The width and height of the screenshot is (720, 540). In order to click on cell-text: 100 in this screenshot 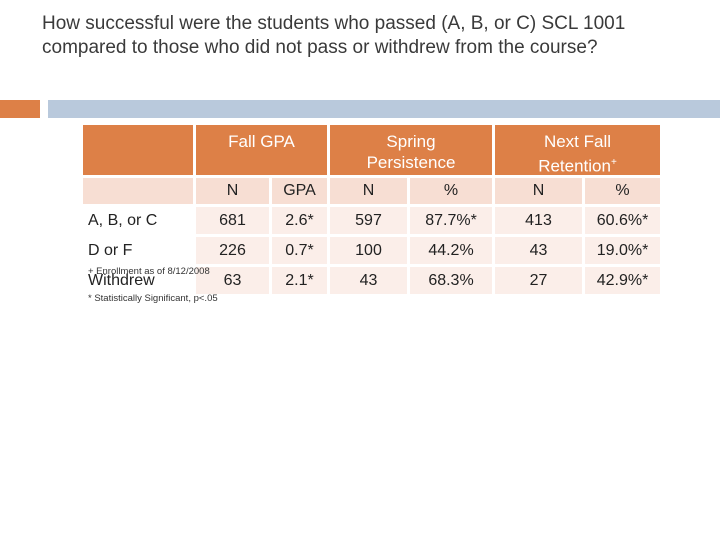, I will do `click(368, 250)`.